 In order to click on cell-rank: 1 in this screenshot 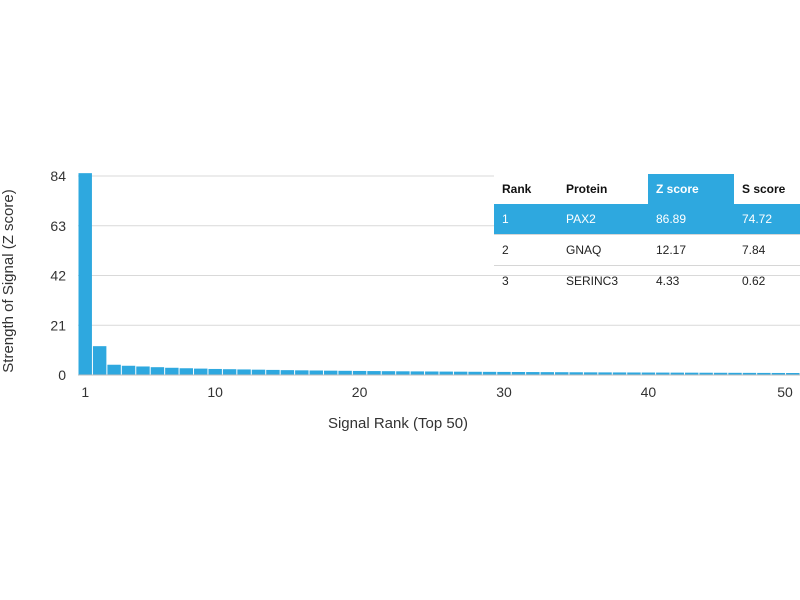, I will do `click(526, 219)`.